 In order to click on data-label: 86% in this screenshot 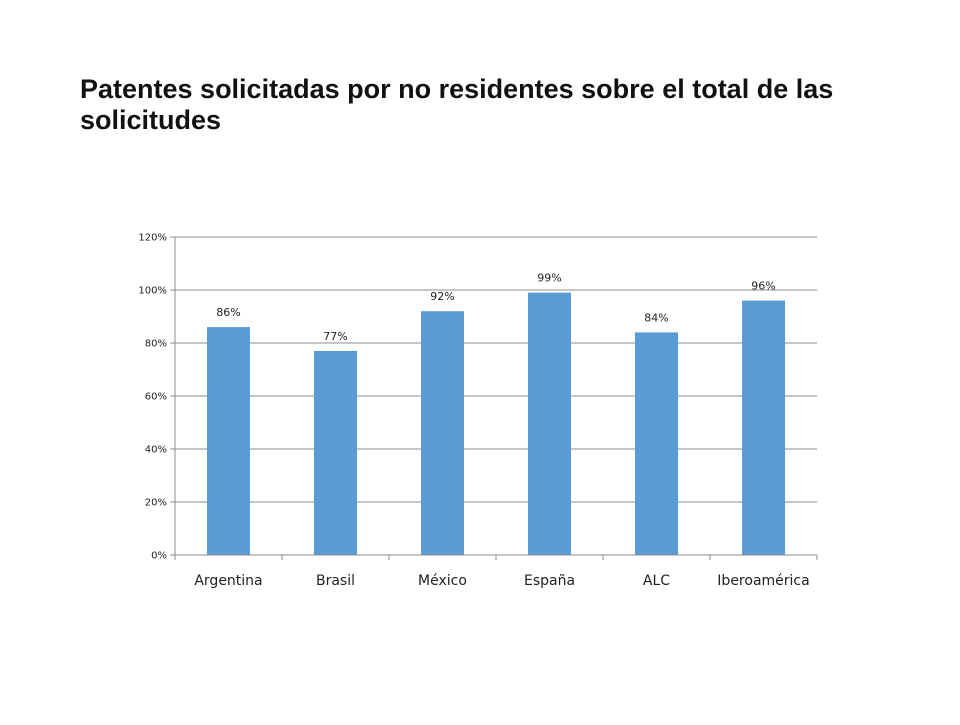, I will do `click(228, 312)`.